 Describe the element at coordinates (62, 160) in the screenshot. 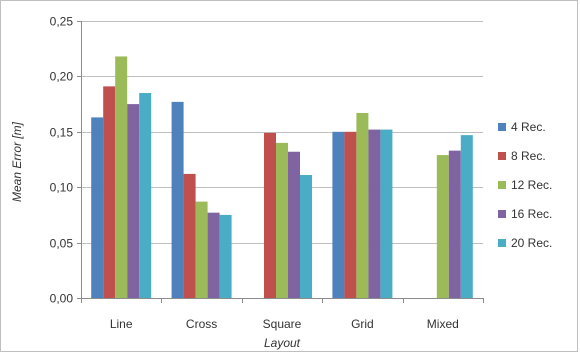

I see `y-tick-labels: 0,00 0,05 0,10 0,15 0,20 0,25` at that location.